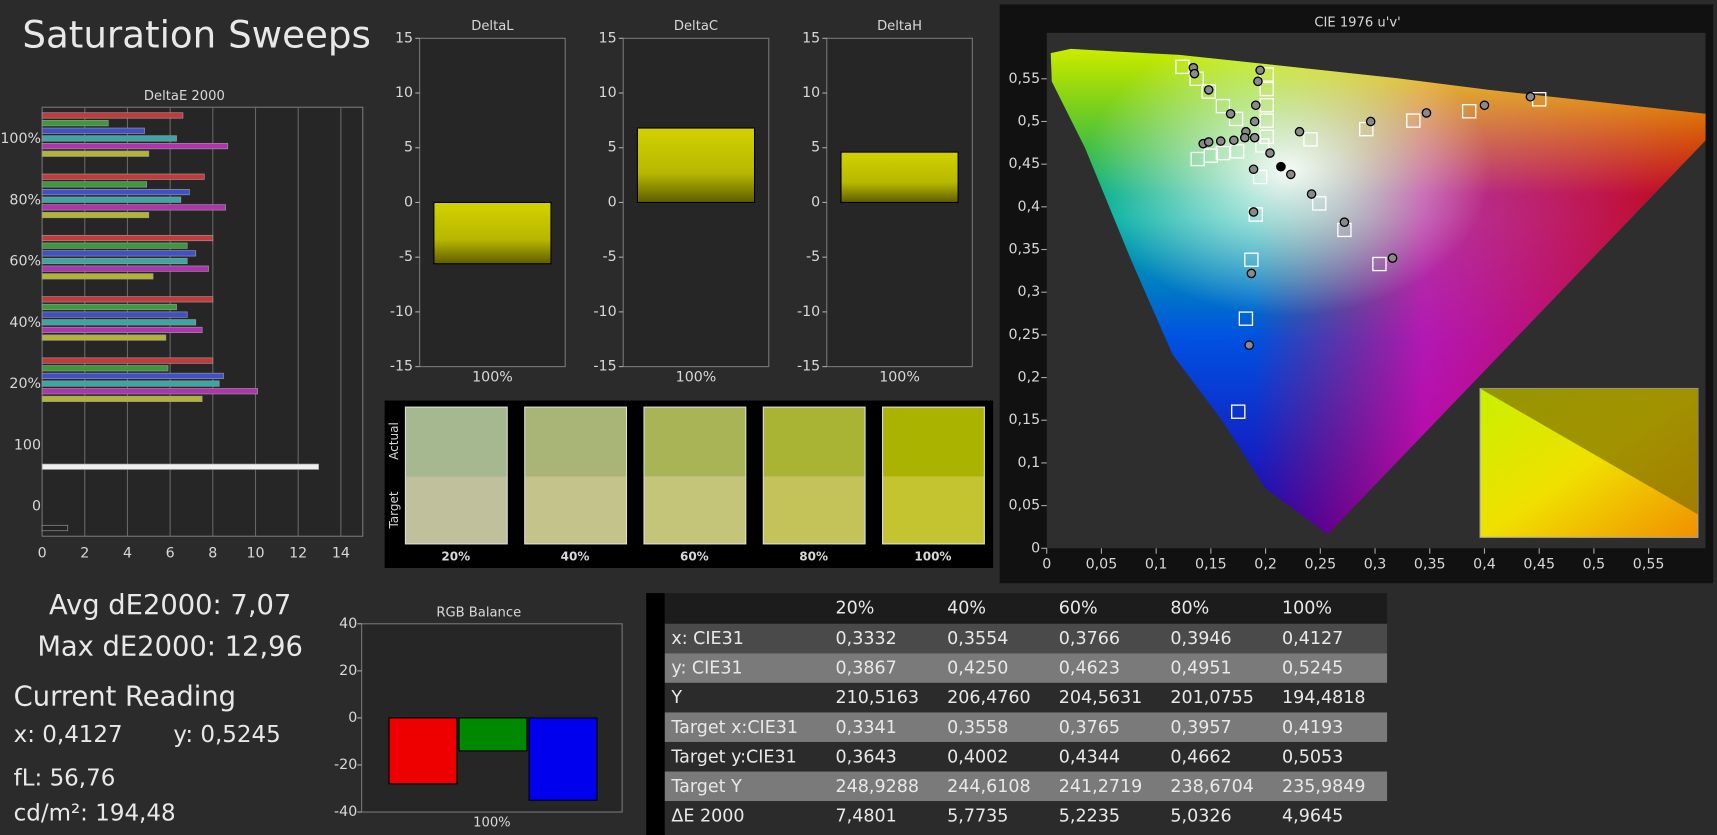 The height and width of the screenshot is (835, 1717). Describe the element at coordinates (345, 765) in the screenshot. I see `y-tick-label: -20` at that location.